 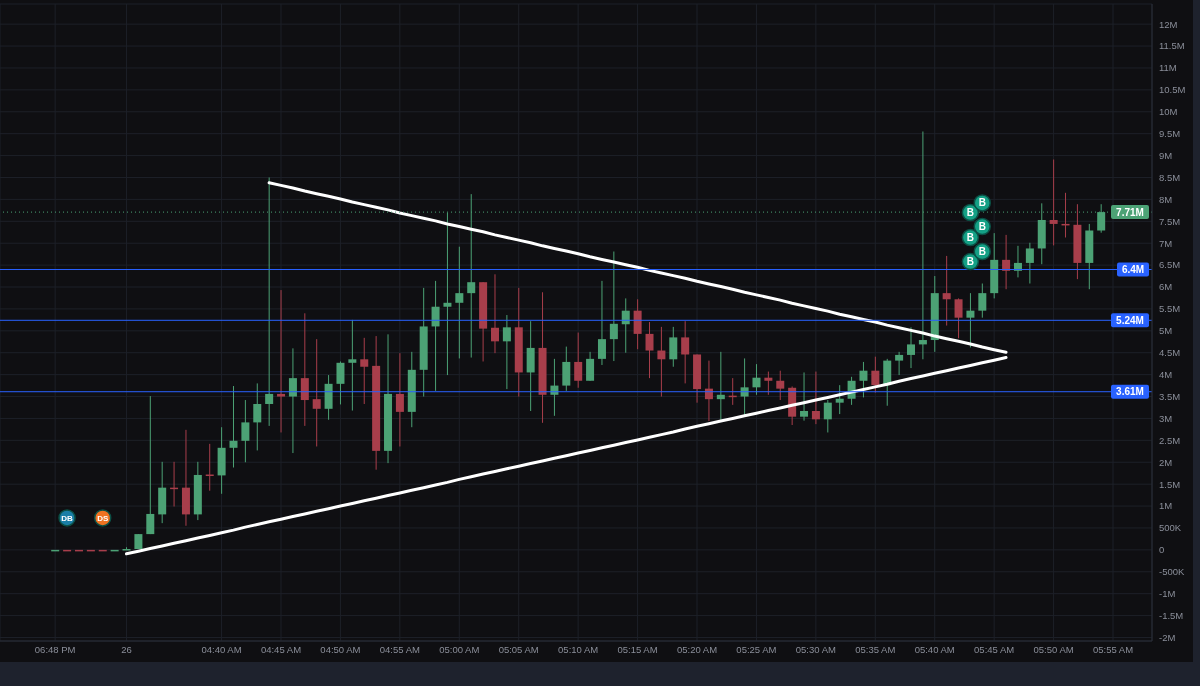 What do you see at coordinates (1053, 649) in the screenshot?
I see `x-tick-label: 05:50 AM` at bounding box center [1053, 649].